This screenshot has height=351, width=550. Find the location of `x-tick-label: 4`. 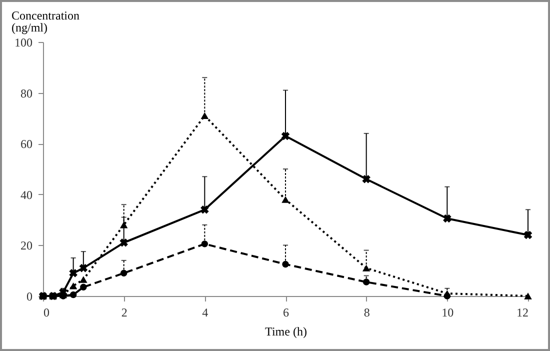

x-tick-label: 4 is located at coordinates (205, 313).